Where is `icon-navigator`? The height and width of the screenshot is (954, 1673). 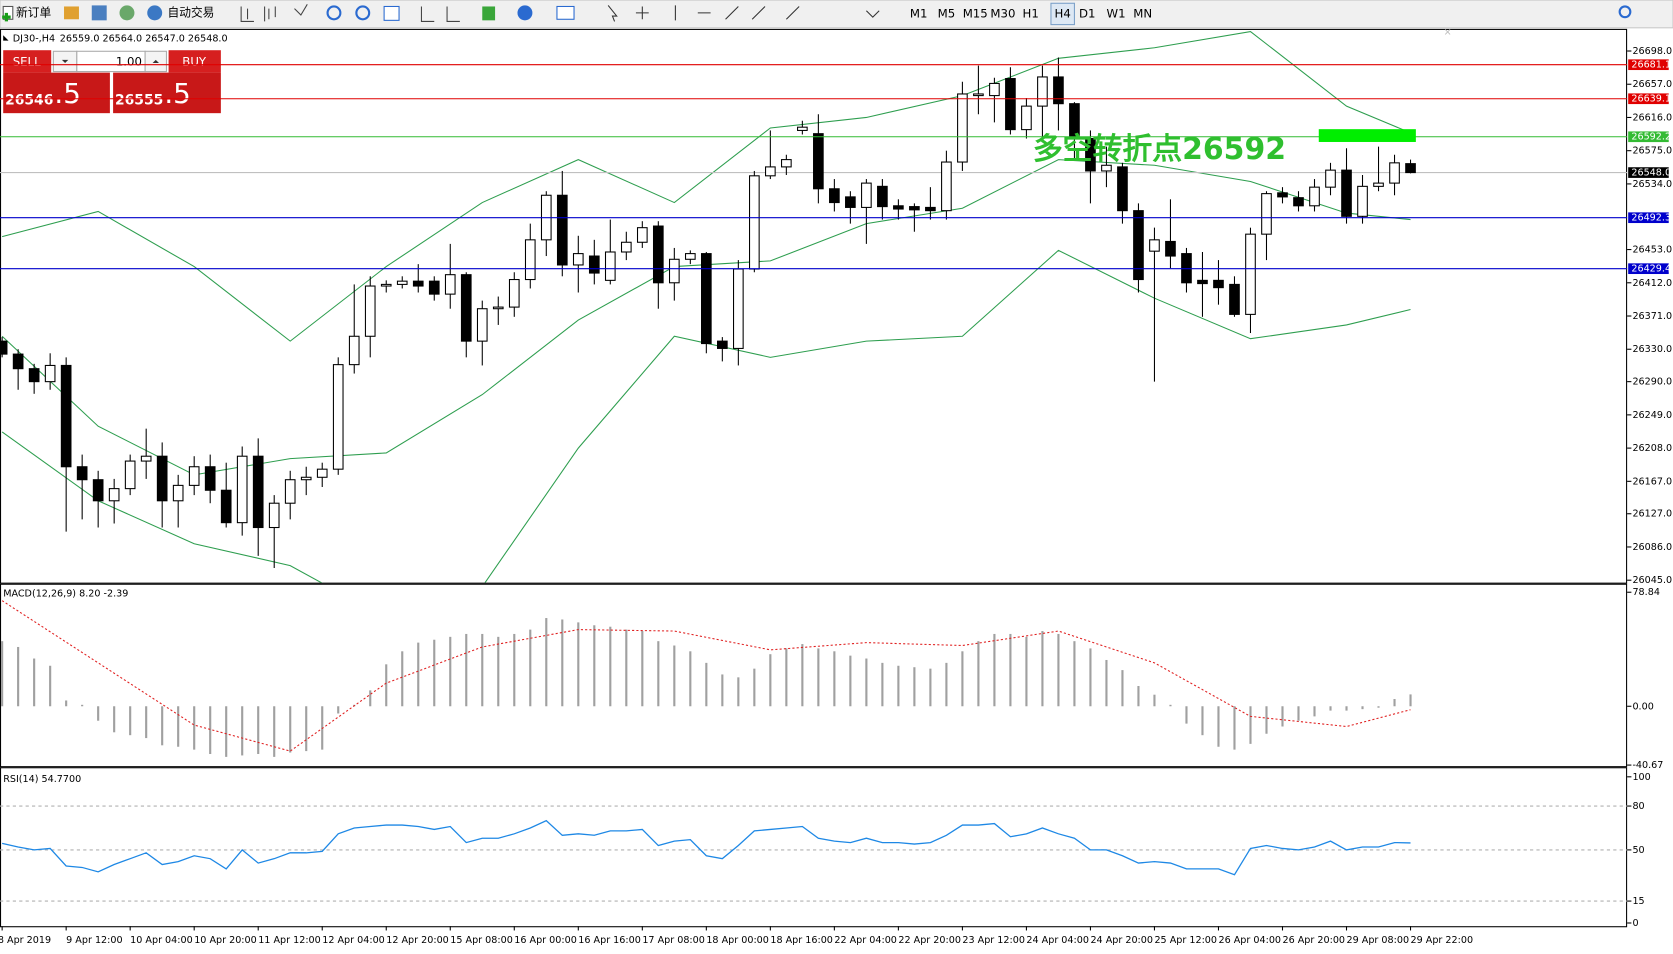 icon-navigator is located at coordinates (99, 13).